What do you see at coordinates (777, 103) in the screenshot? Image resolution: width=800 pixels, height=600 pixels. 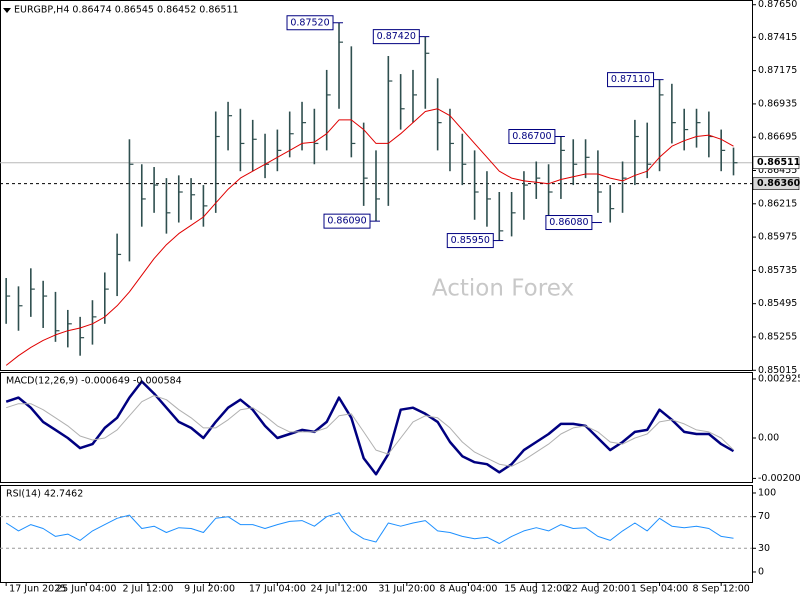 I see `y-tick-label: 0.86935` at bounding box center [777, 103].